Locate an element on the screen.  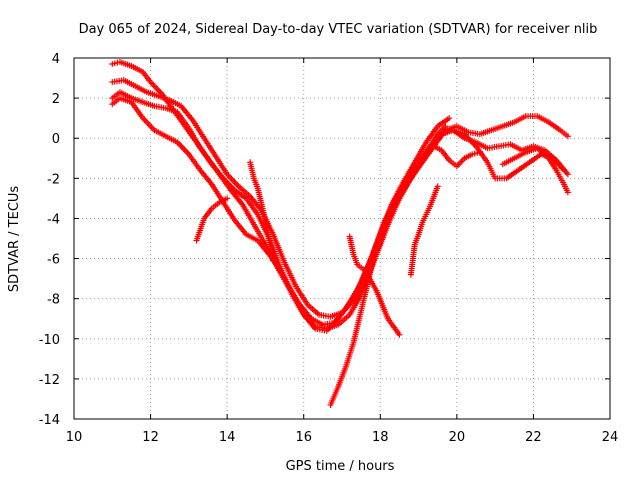
y-tick-label: -12 is located at coordinates (49, 380).